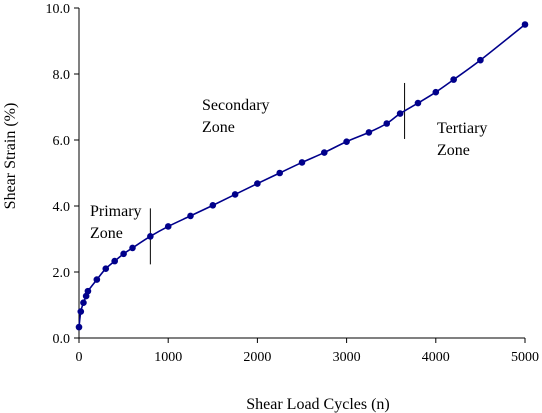 This screenshot has height=413, width=542. Describe the element at coordinates (10, 156) in the screenshot. I see `y-axis-title: Shear Strain (%)` at that location.